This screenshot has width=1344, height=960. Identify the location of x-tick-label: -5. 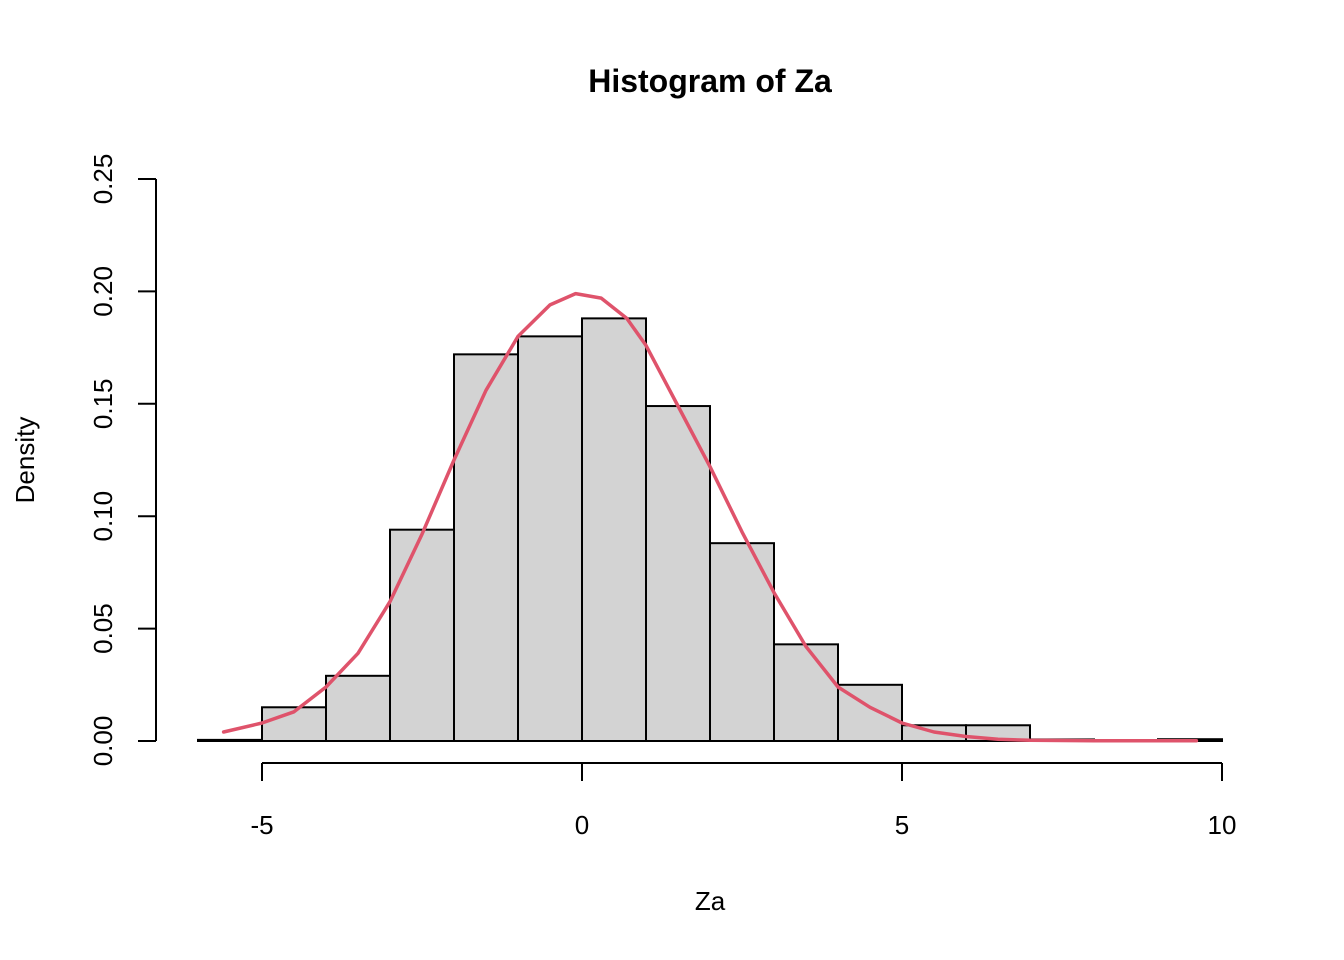
(261, 825).